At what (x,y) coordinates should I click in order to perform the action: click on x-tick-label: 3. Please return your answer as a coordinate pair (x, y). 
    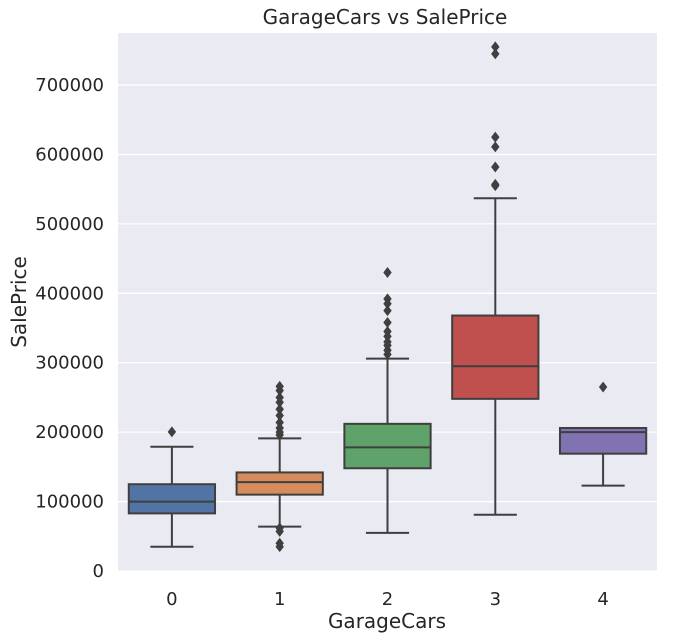
    Looking at the image, I should click on (495, 599).